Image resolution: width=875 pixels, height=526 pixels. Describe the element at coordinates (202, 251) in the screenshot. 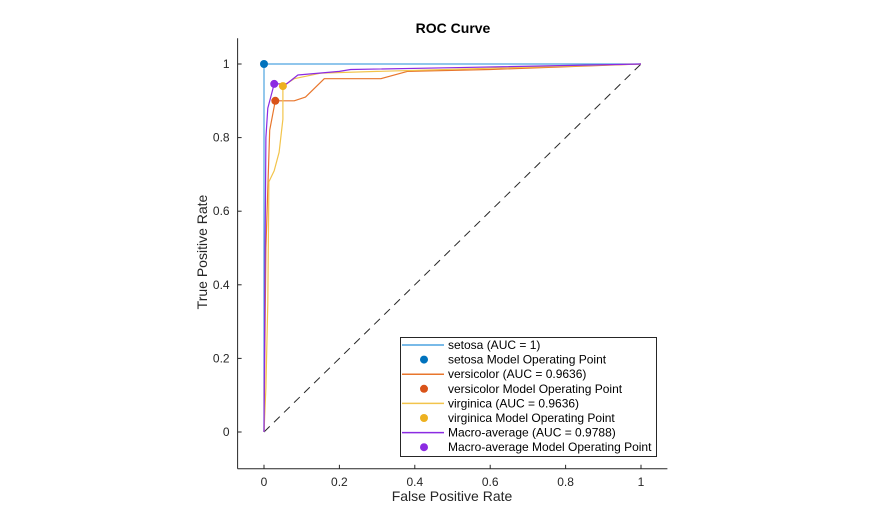

I see `y-axis-title: True Positive Rate` at that location.